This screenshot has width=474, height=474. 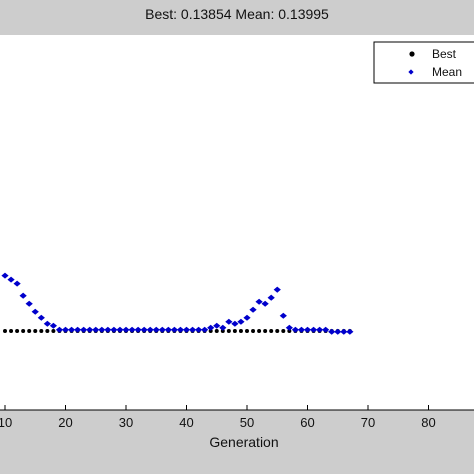 I want to click on x-ticks: 10 20 30 40 50 60 70 80, so click(x=218, y=417).